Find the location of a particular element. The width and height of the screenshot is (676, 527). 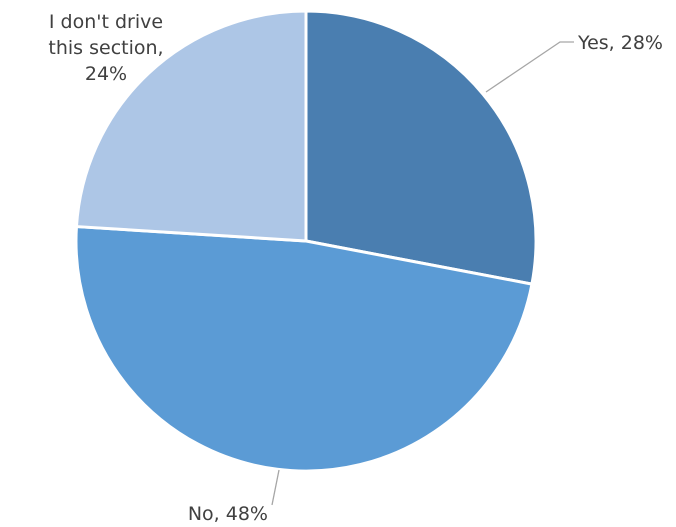

data-label-i-don-t-drive-this-section: I don't drive this section, 24% is located at coordinates (105, 48).